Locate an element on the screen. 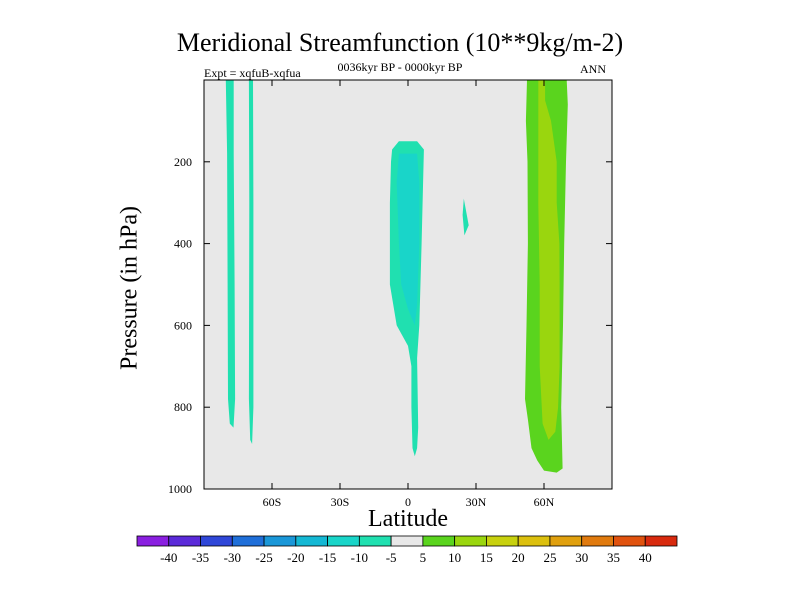  colorbar-label: -15 is located at coordinates (327, 557).